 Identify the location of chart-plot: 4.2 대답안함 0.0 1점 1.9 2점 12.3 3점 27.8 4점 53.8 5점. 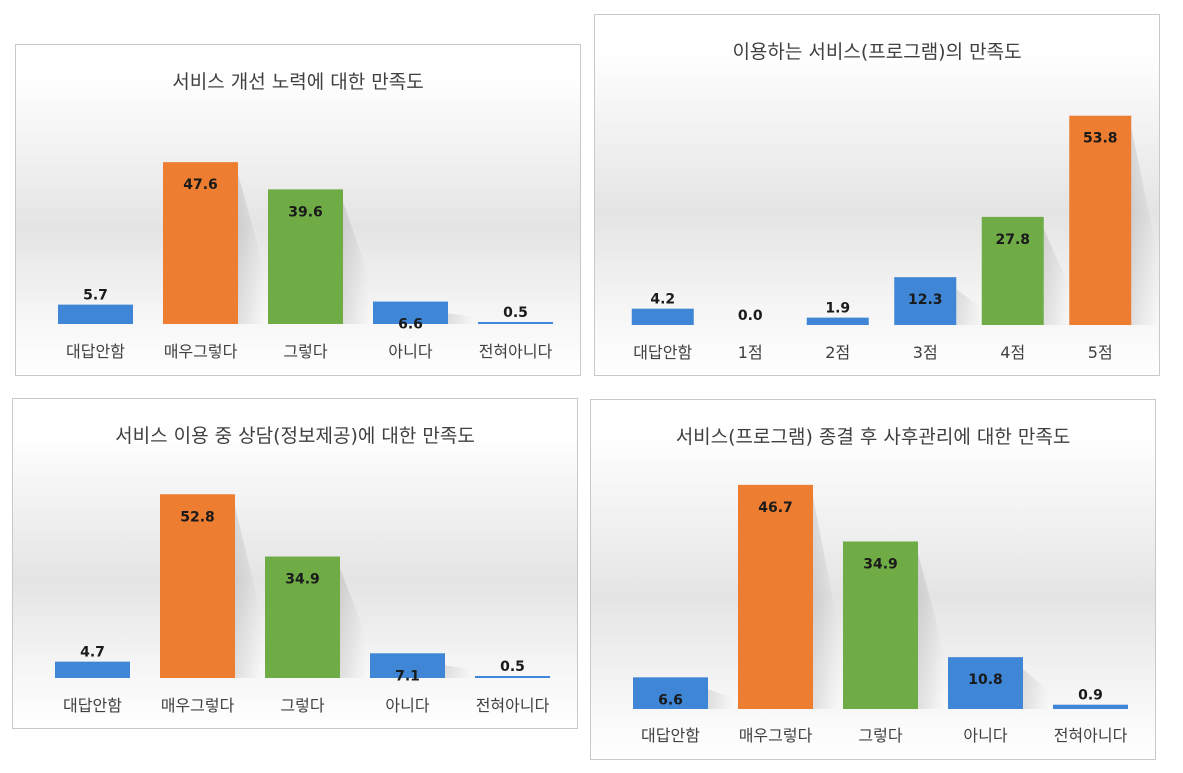
(894, 238).